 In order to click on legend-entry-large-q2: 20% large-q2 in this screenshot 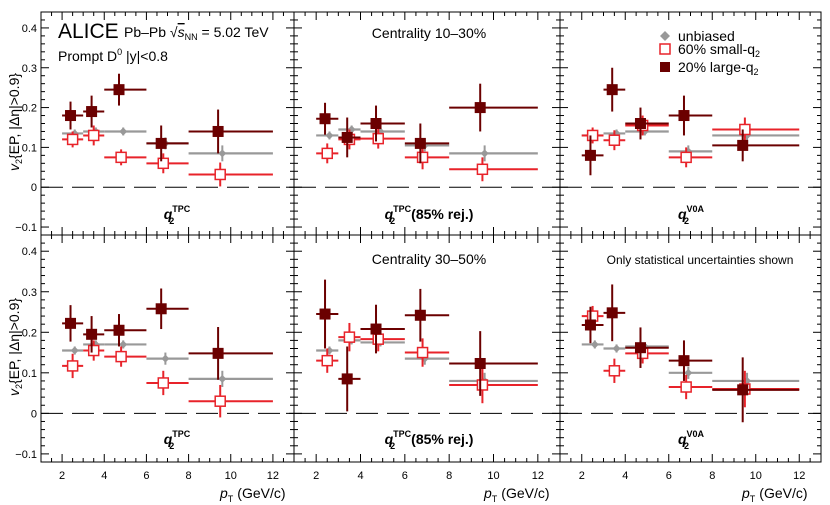, I will do `click(709, 68)`.